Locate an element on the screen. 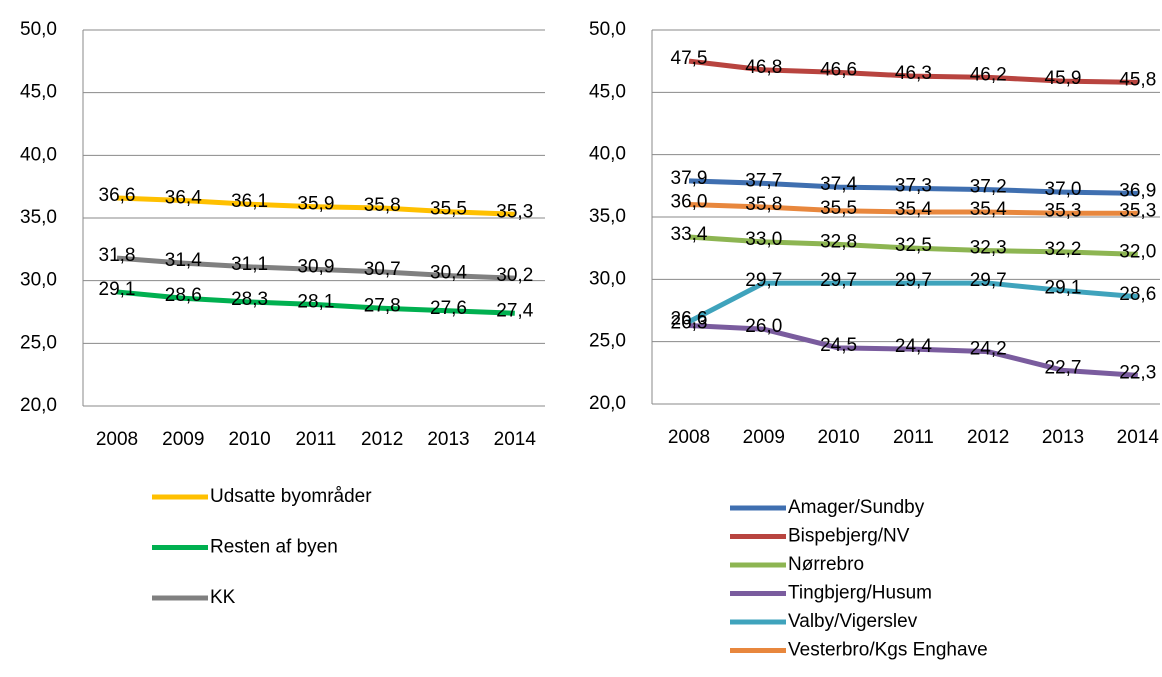 Image resolution: width=1162 pixels, height=677 pixels. data-label: 36,9 is located at coordinates (1137, 190).